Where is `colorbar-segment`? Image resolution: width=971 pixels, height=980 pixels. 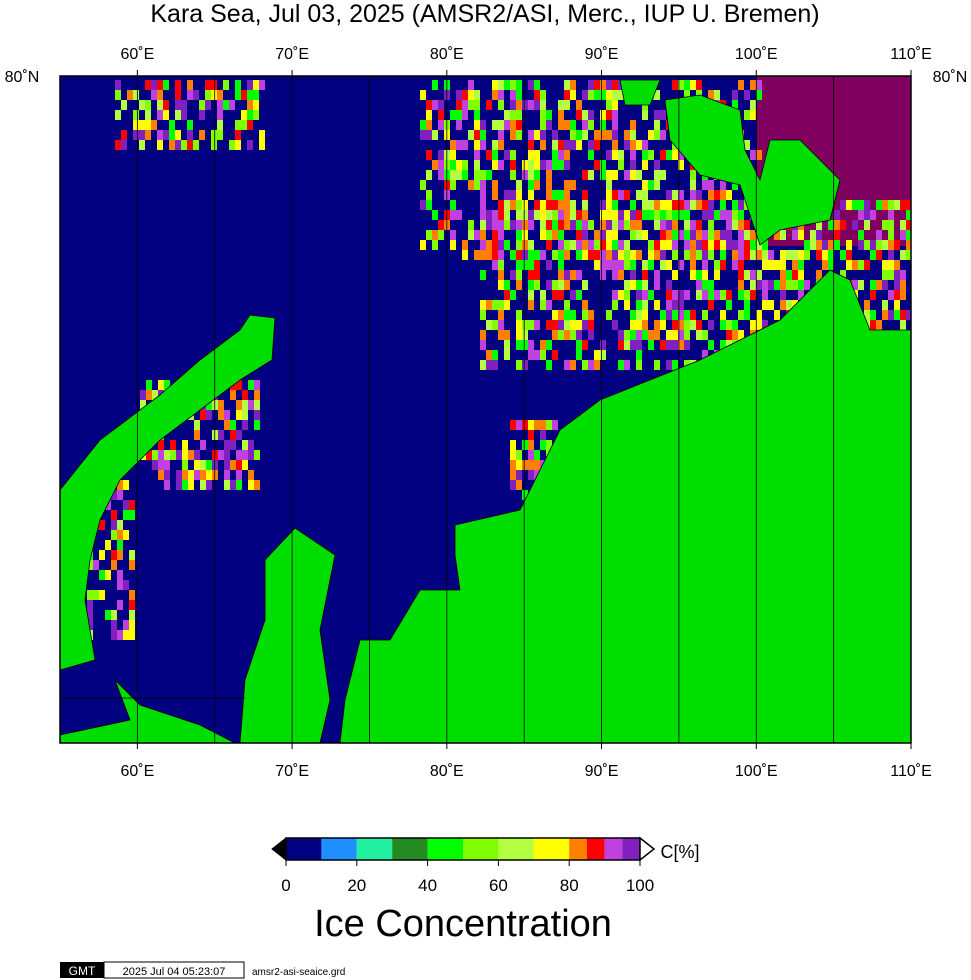
colorbar-segment is located at coordinates (595, 849).